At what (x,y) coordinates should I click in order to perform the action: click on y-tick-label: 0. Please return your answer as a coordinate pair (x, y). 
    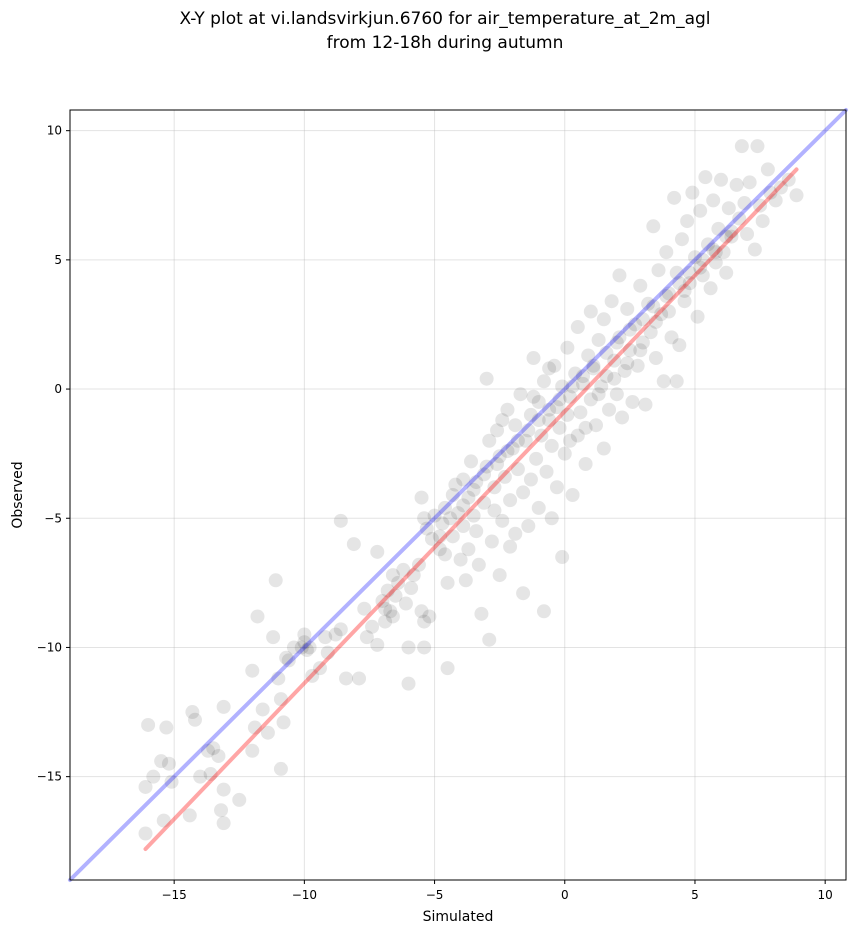
    Looking at the image, I should click on (58, 389).